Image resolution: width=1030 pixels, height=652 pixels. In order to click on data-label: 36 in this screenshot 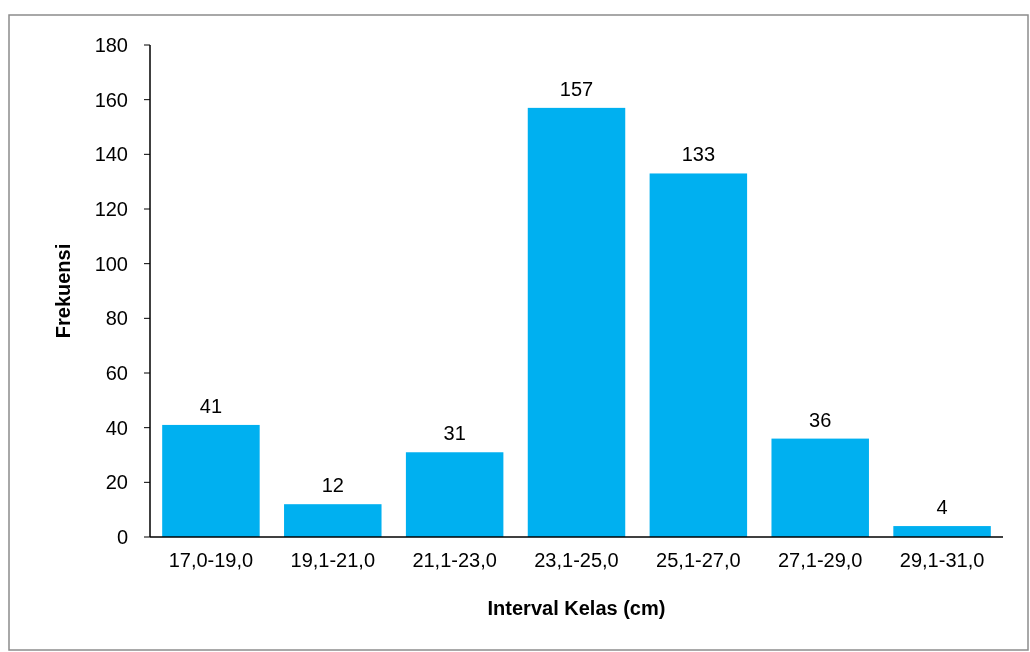, I will do `click(820, 419)`.